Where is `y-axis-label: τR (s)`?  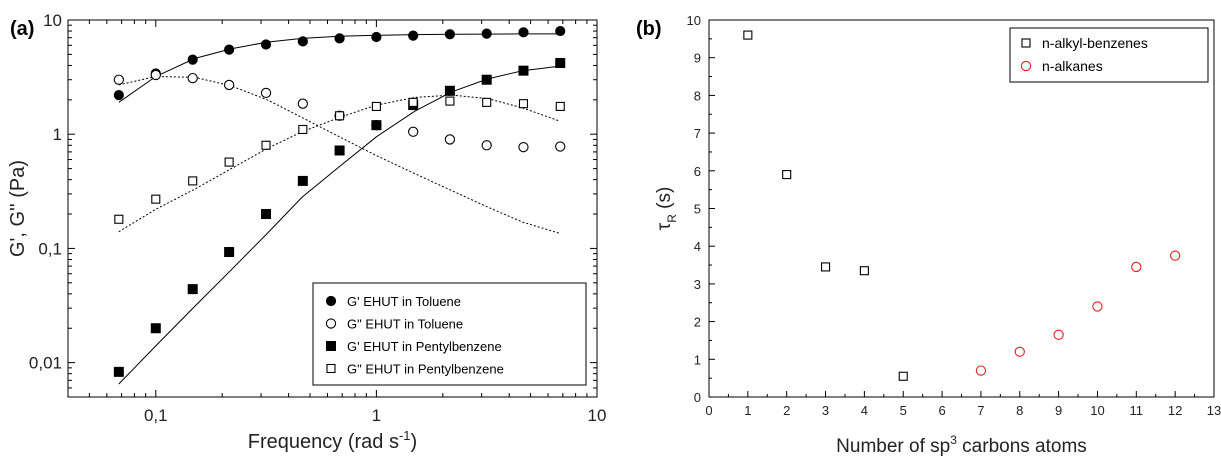 y-axis-label: τR (s) is located at coordinates (666, 209).